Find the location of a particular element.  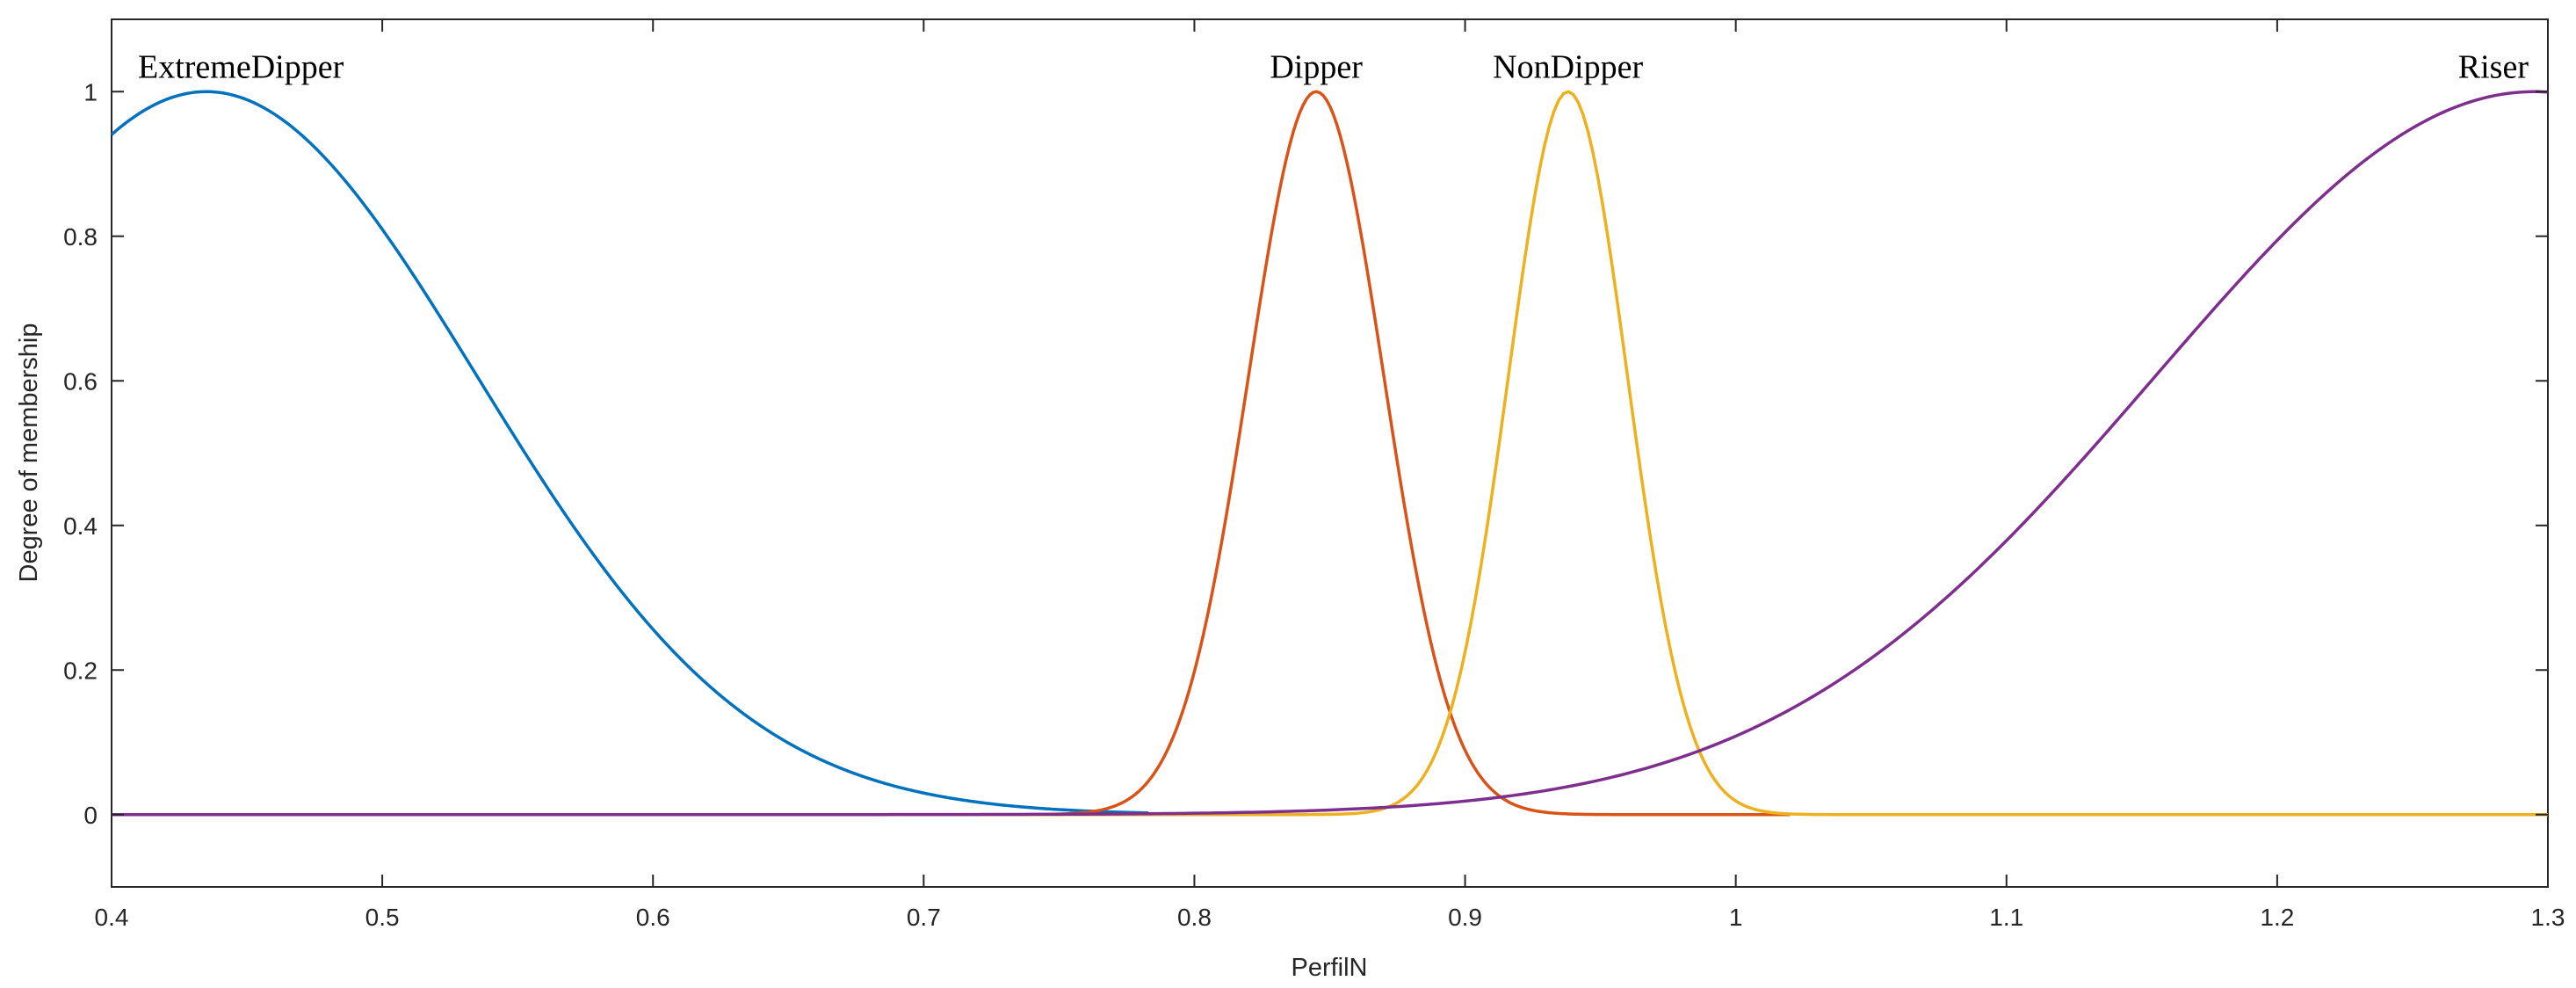

curve-labels-group: ExtremeDipper Dipper NonDipper Riser is located at coordinates (1333, 66).